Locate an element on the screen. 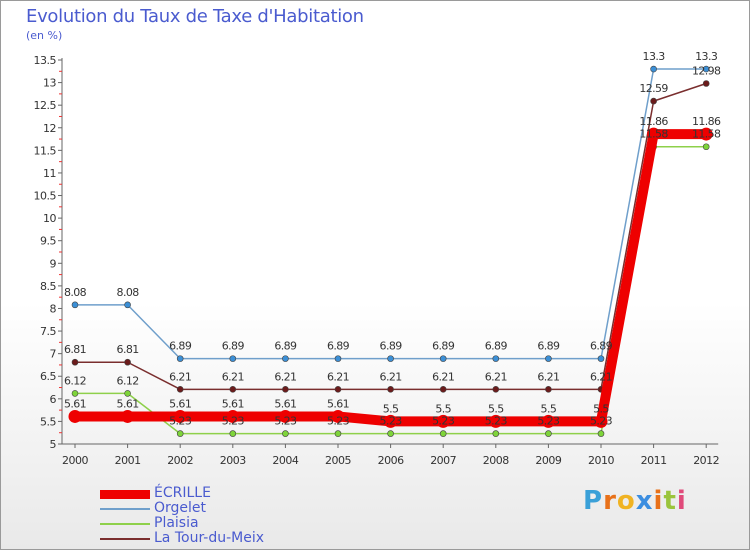 Image resolution: width=750 pixels, height=550 pixels. y-tick-label: 5 is located at coordinates (53, 444).